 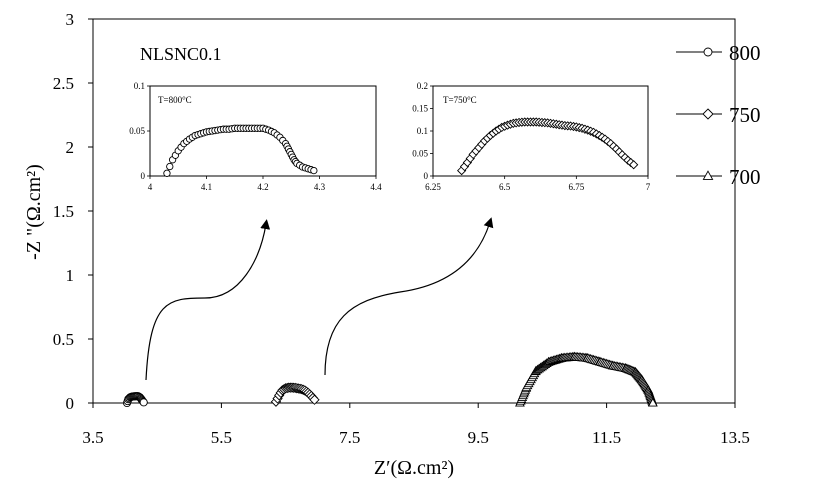 What do you see at coordinates (70, 403) in the screenshot?
I see `y-tick-label: 0` at bounding box center [70, 403].